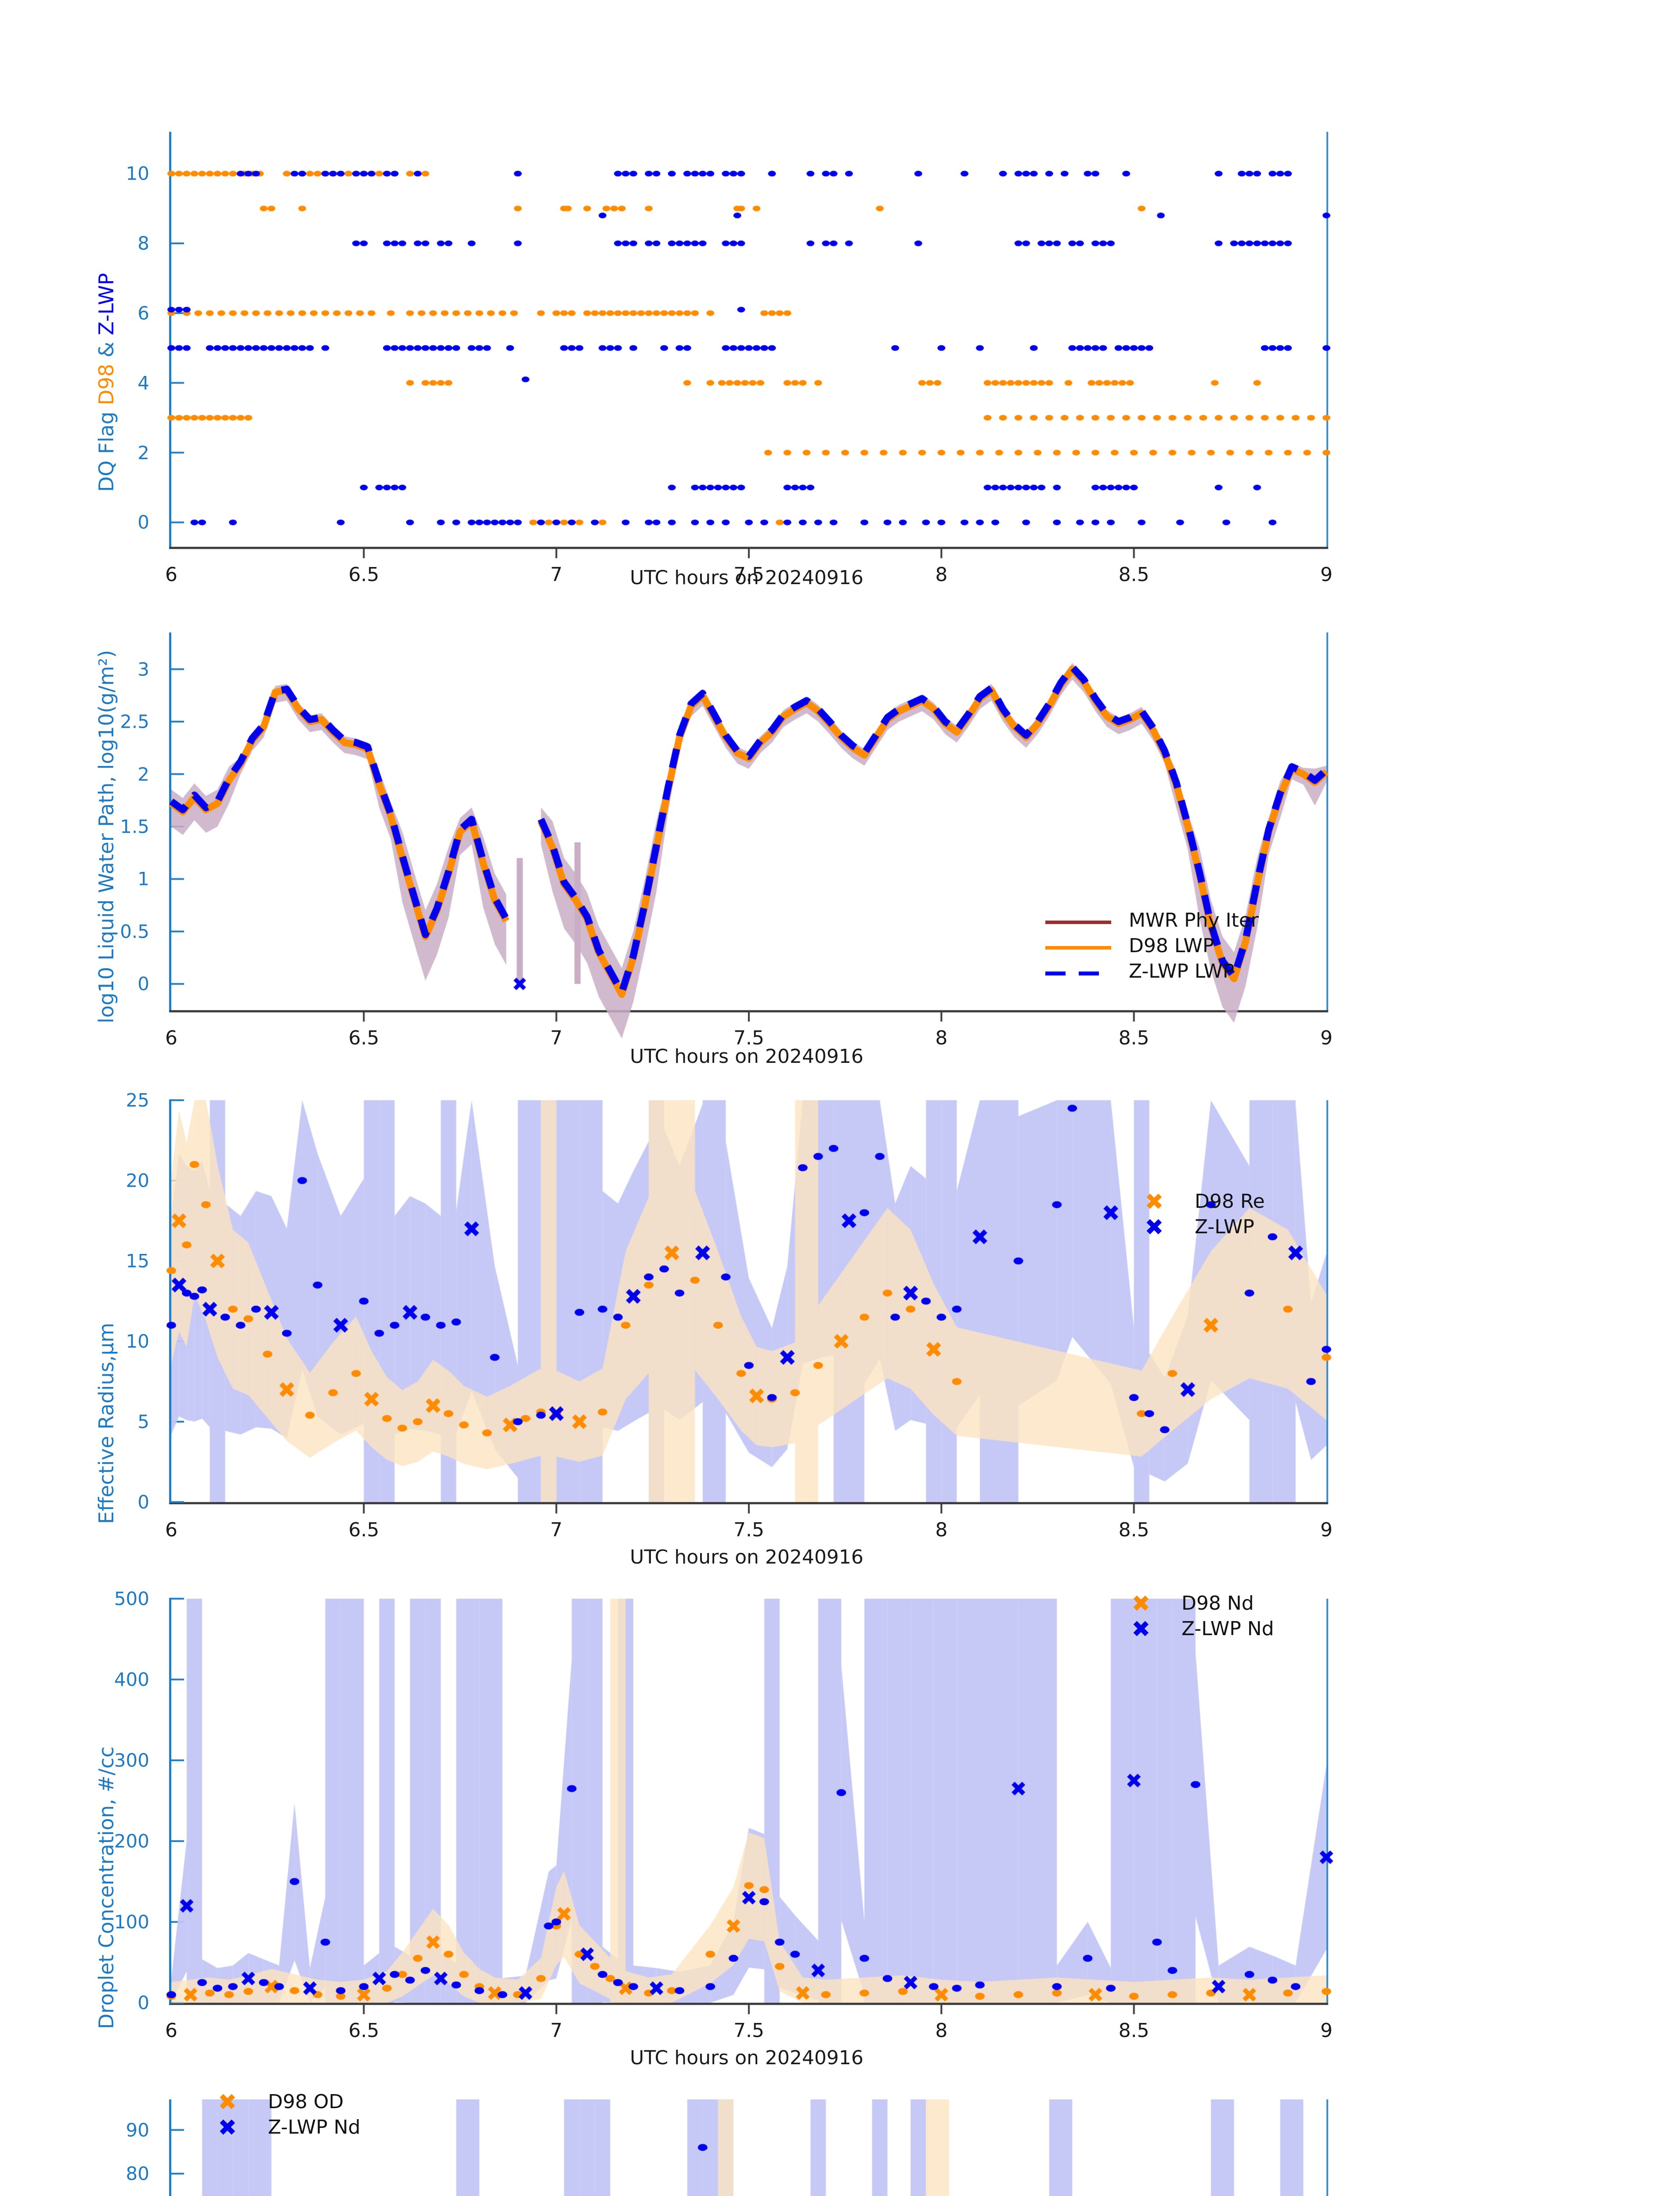 The image size is (1680, 2196). I want to click on y-tick-label: 15, so click(137, 1261).